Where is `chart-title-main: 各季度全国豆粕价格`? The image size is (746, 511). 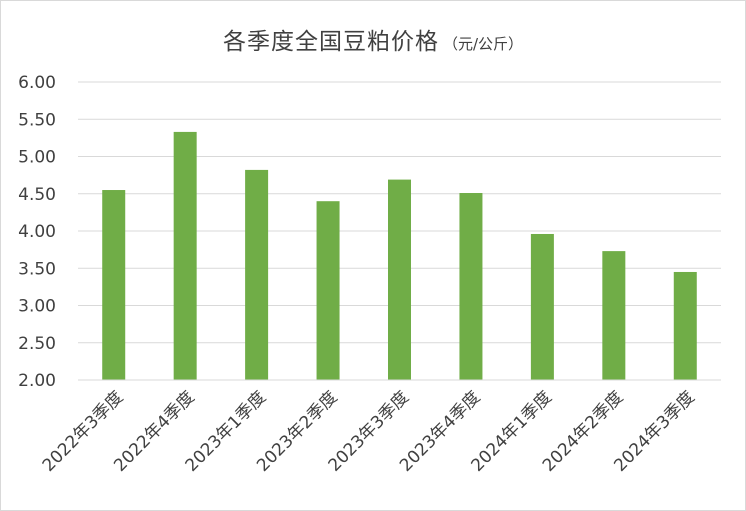
chart-title-main: 各季度全国豆粕价格 is located at coordinates (330, 42).